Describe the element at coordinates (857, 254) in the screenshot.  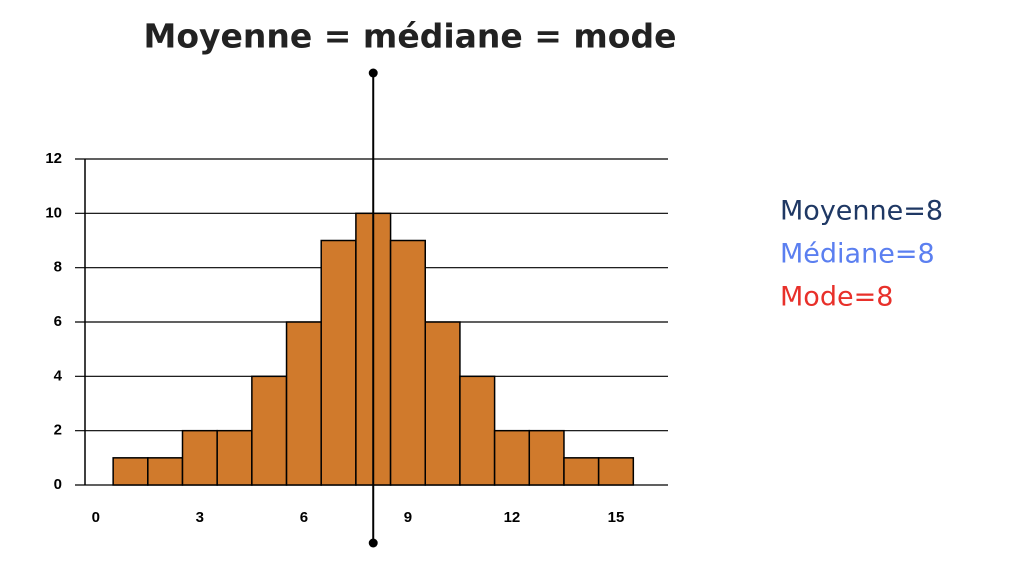
I see `annotation: Médiane=8` at that location.